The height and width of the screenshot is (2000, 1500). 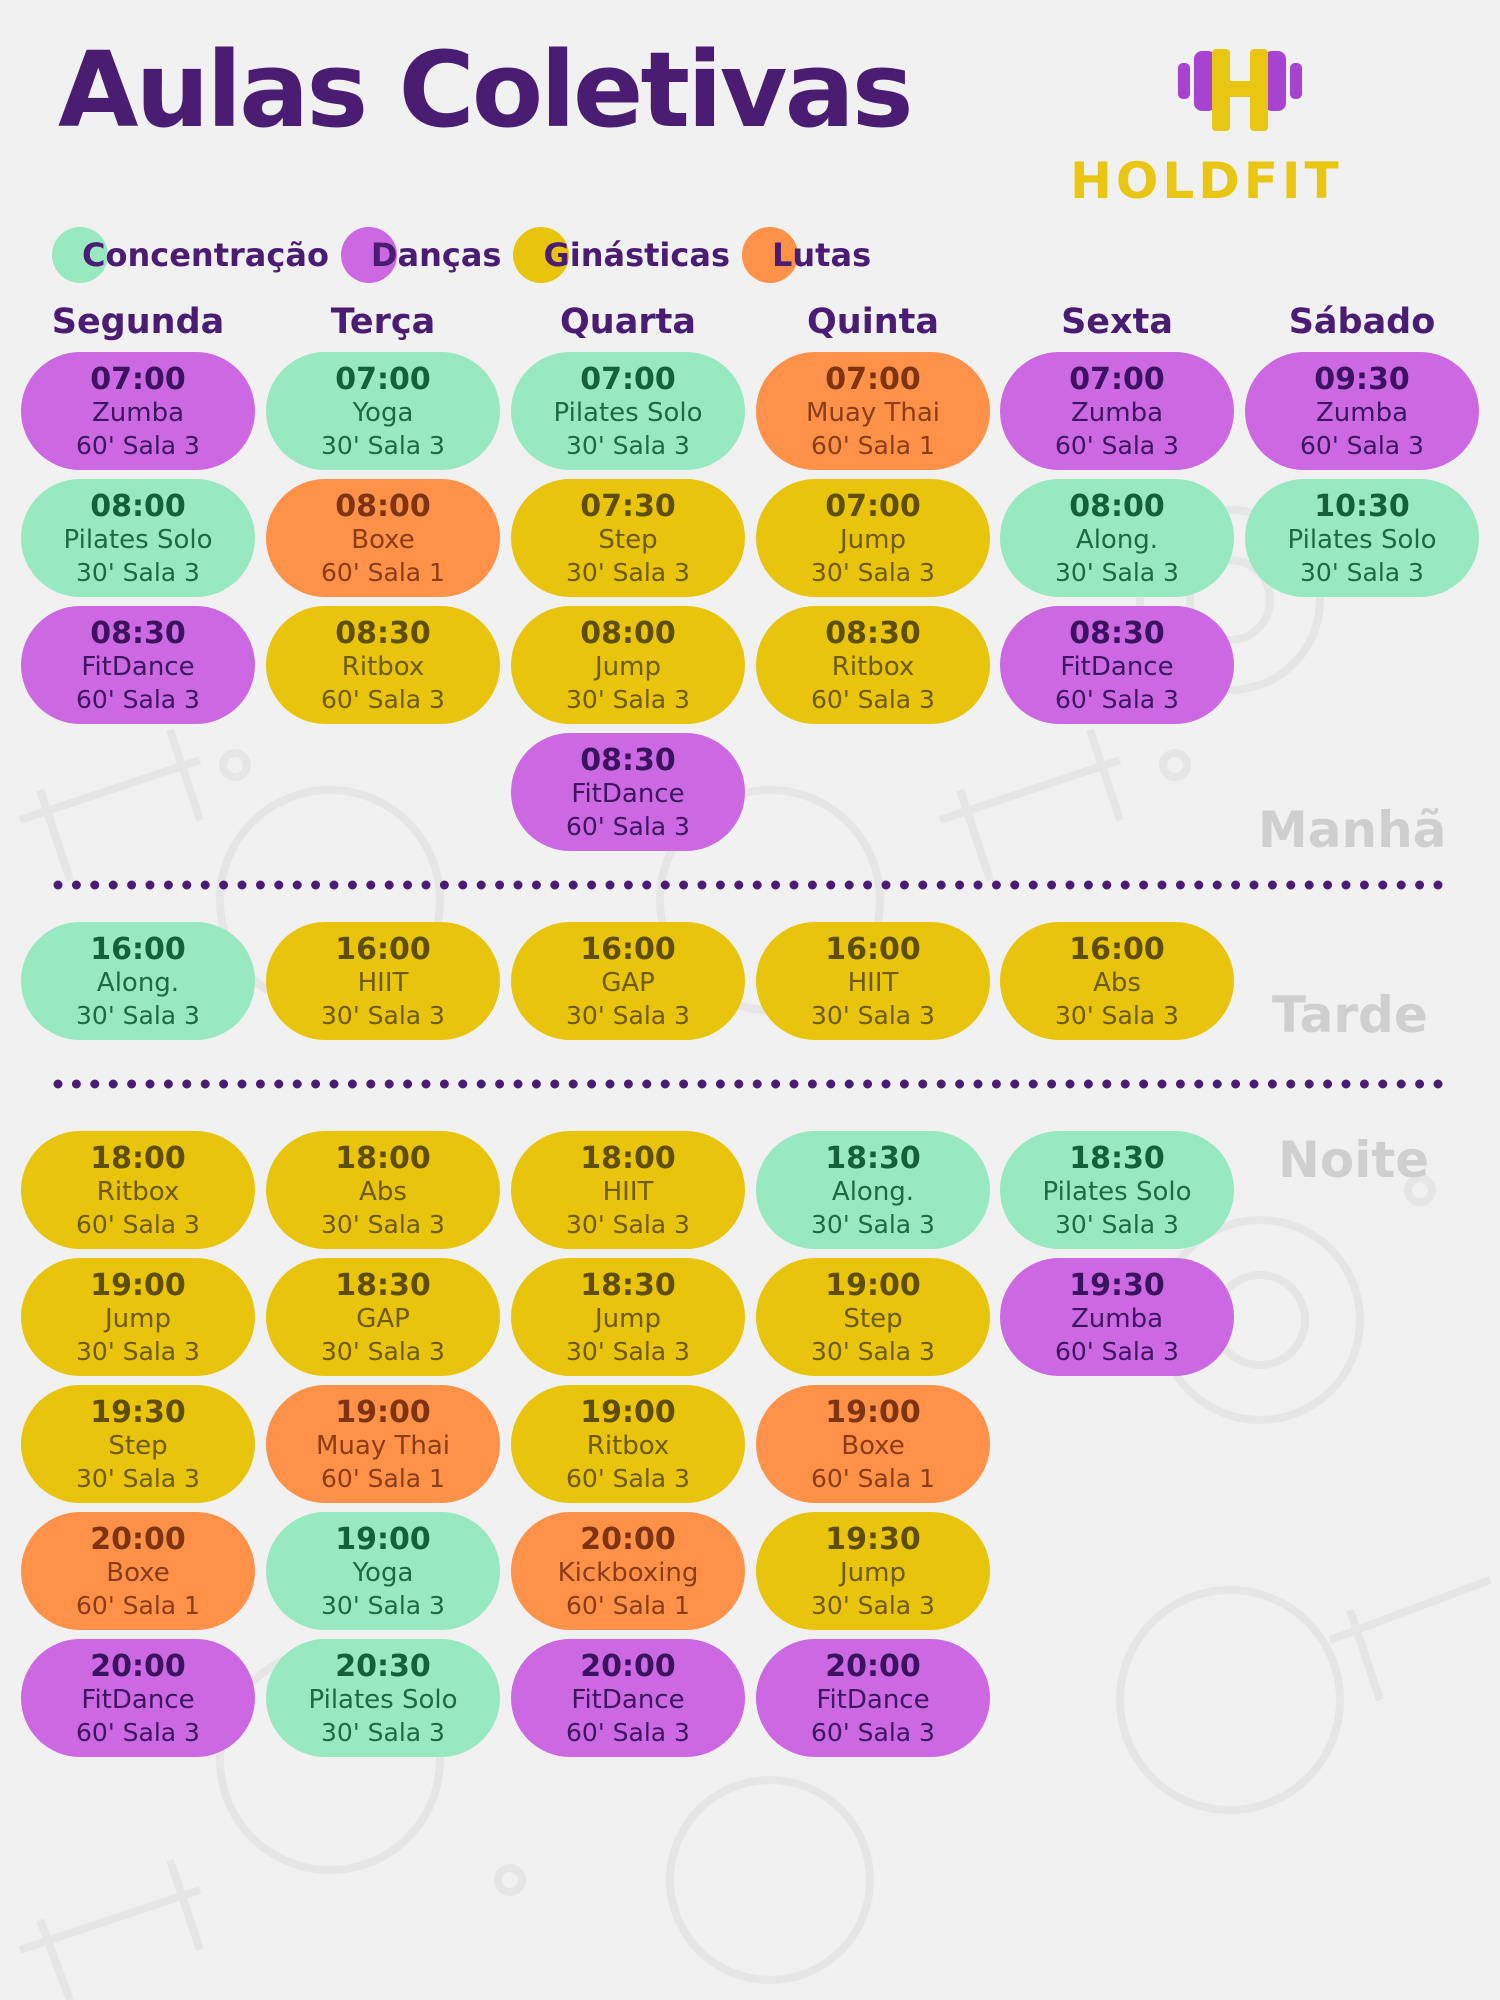 What do you see at coordinates (138, 506) in the screenshot?
I see `class-time: 08:00` at bounding box center [138, 506].